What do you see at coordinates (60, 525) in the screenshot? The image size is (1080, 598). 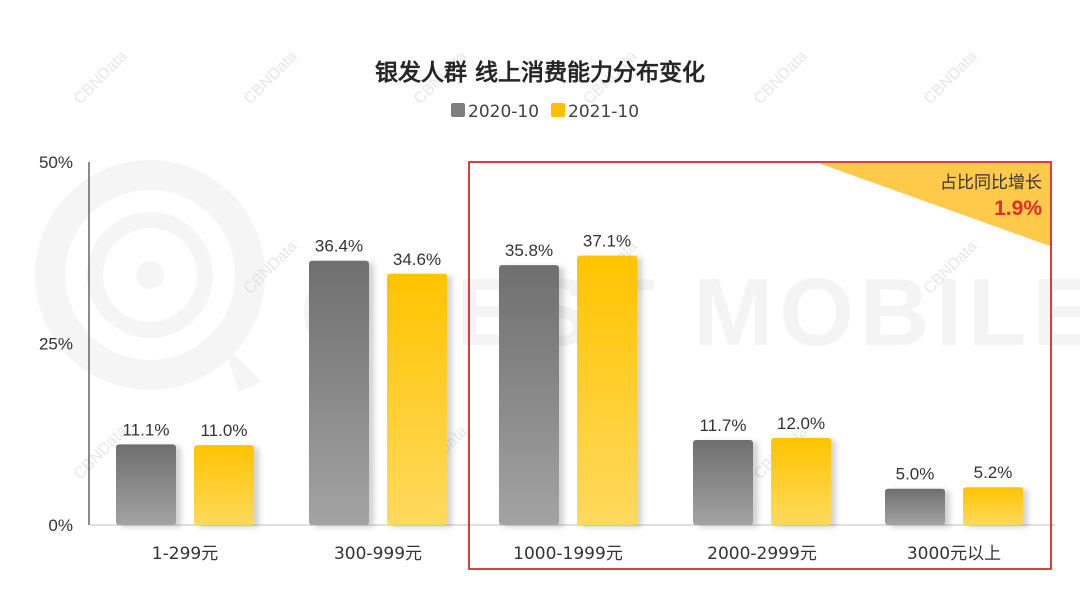 I see `y-tick-label: 0%` at bounding box center [60, 525].